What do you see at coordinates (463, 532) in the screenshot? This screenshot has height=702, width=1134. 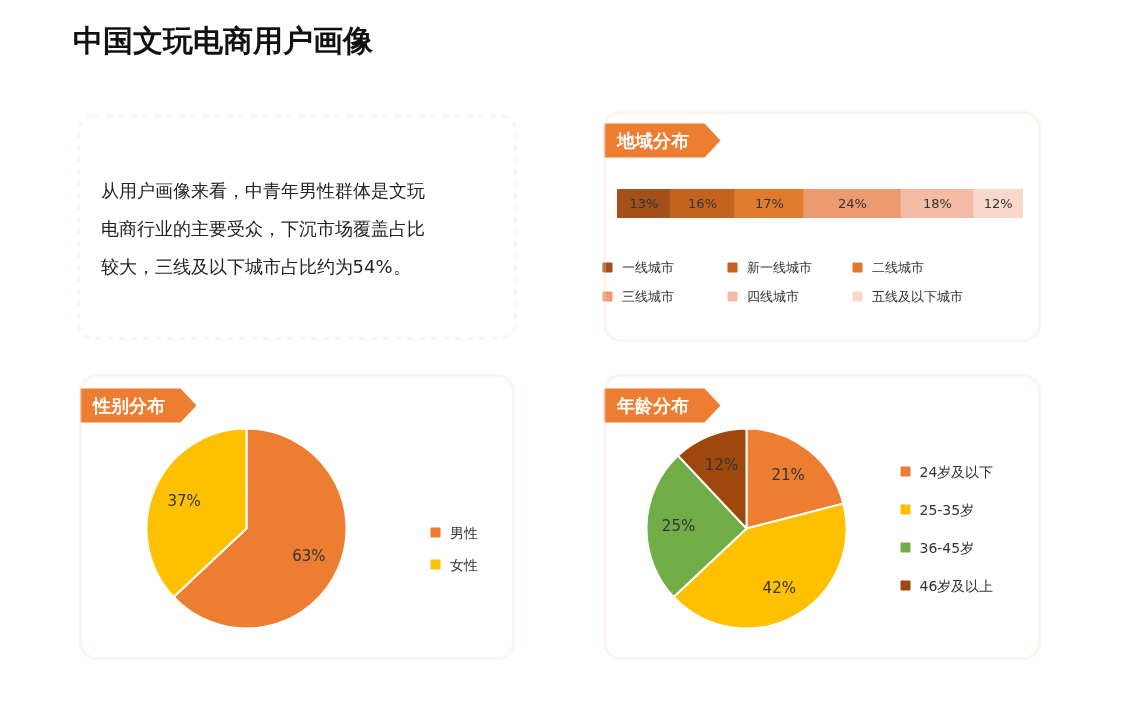 I see `legend-label: 男性` at bounding box center [463, 532].